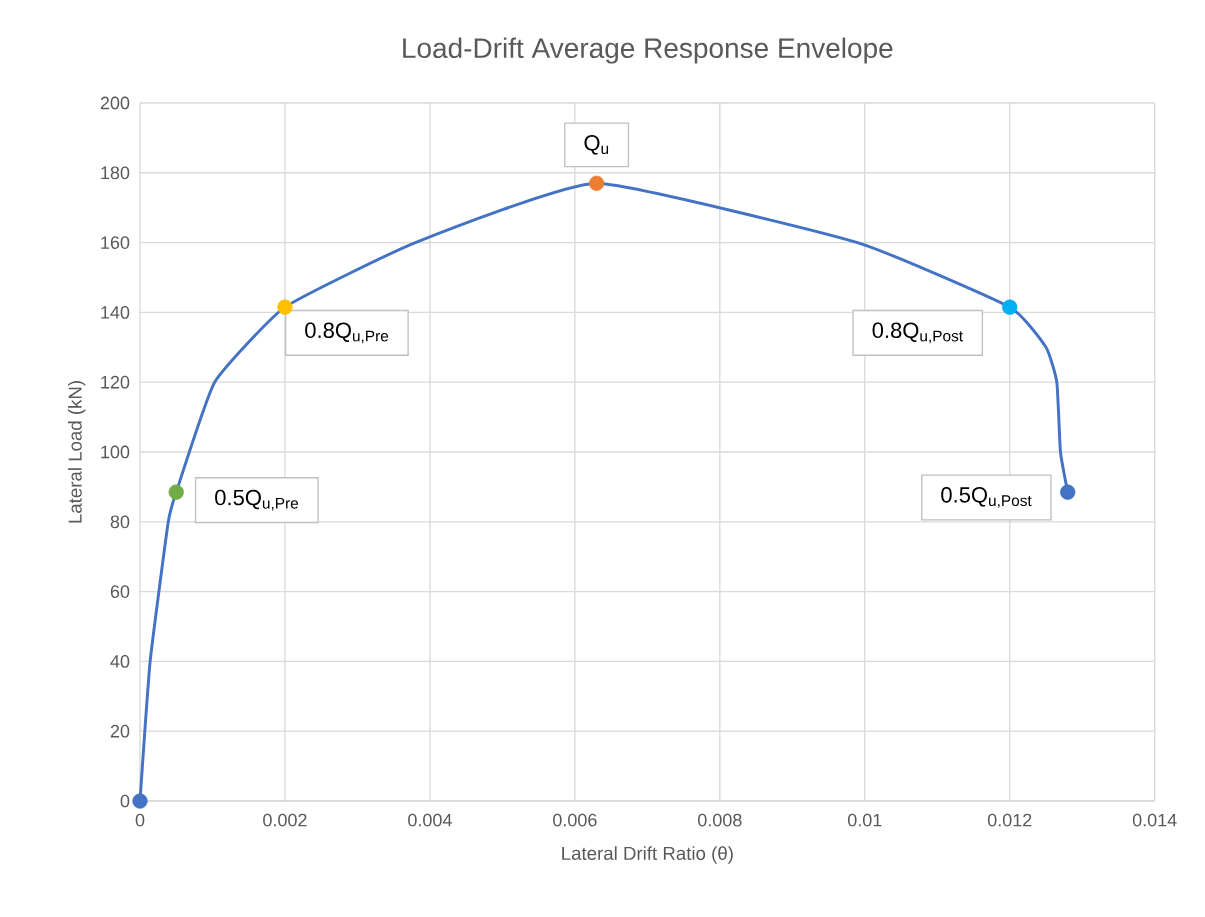  I want to click on y-tick-label: 40, so click(120, 661).